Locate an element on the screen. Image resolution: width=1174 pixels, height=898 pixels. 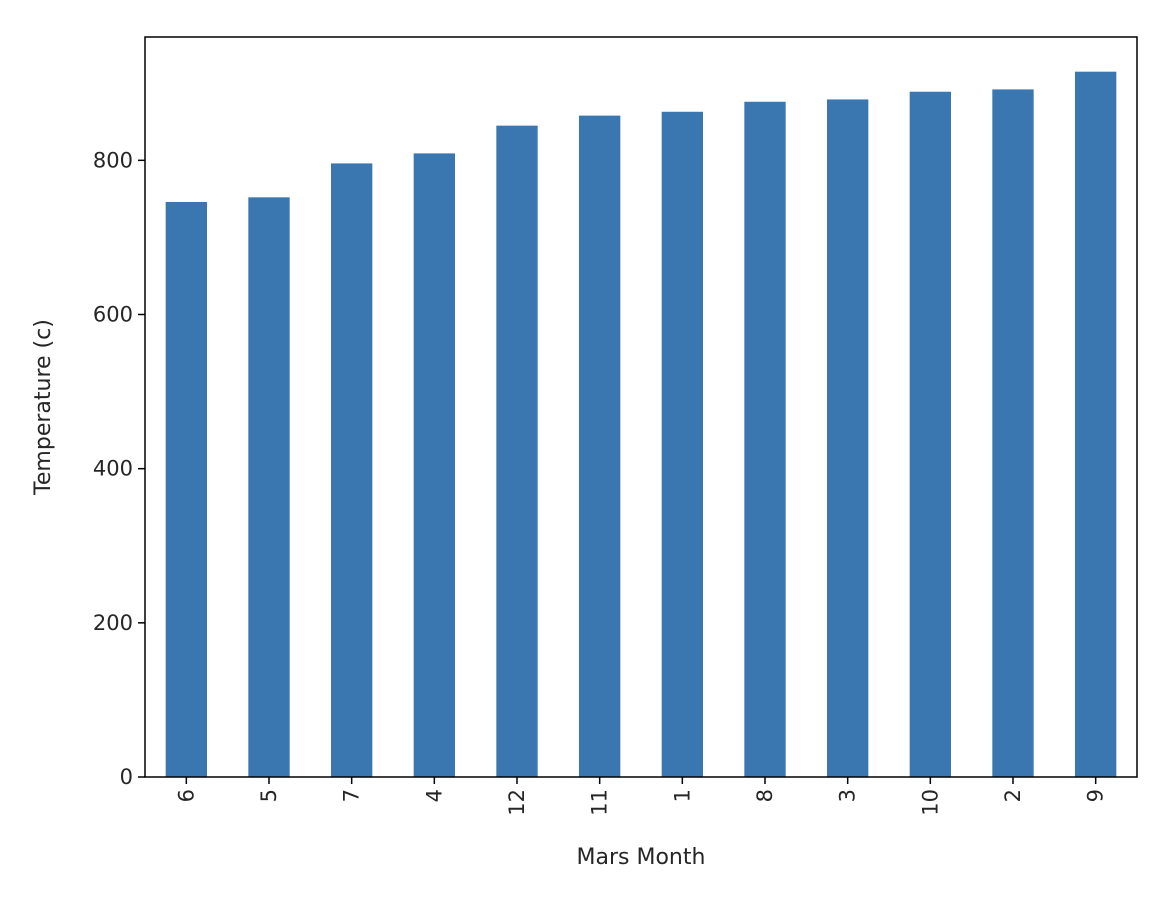
x-axis-ticks: 6 5 7 4 12 11 1 8 3 10 2 9 is located at coordinates (641, 796).